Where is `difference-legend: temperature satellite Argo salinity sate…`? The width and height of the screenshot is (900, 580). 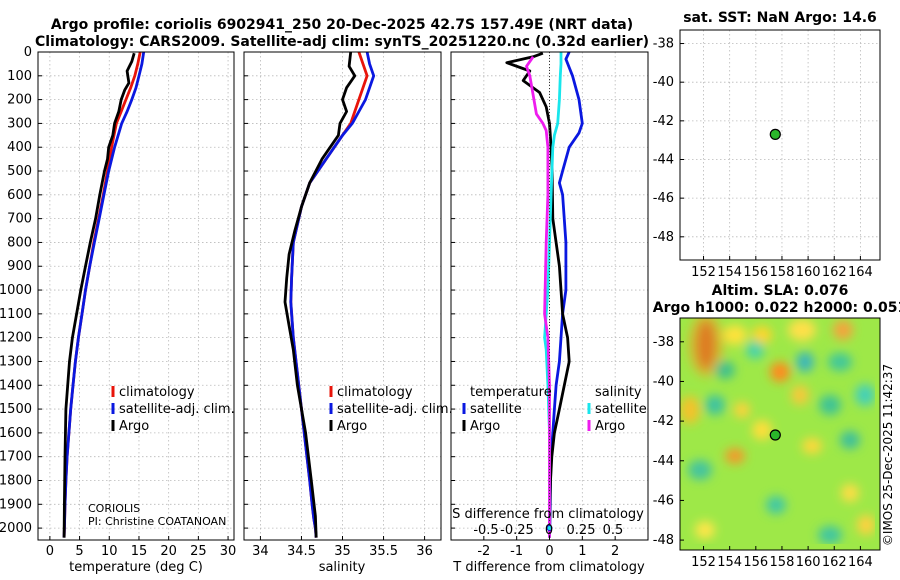 difference-legend: temperature satellite Argo salinity sate… is located at coordinates (554, 409).